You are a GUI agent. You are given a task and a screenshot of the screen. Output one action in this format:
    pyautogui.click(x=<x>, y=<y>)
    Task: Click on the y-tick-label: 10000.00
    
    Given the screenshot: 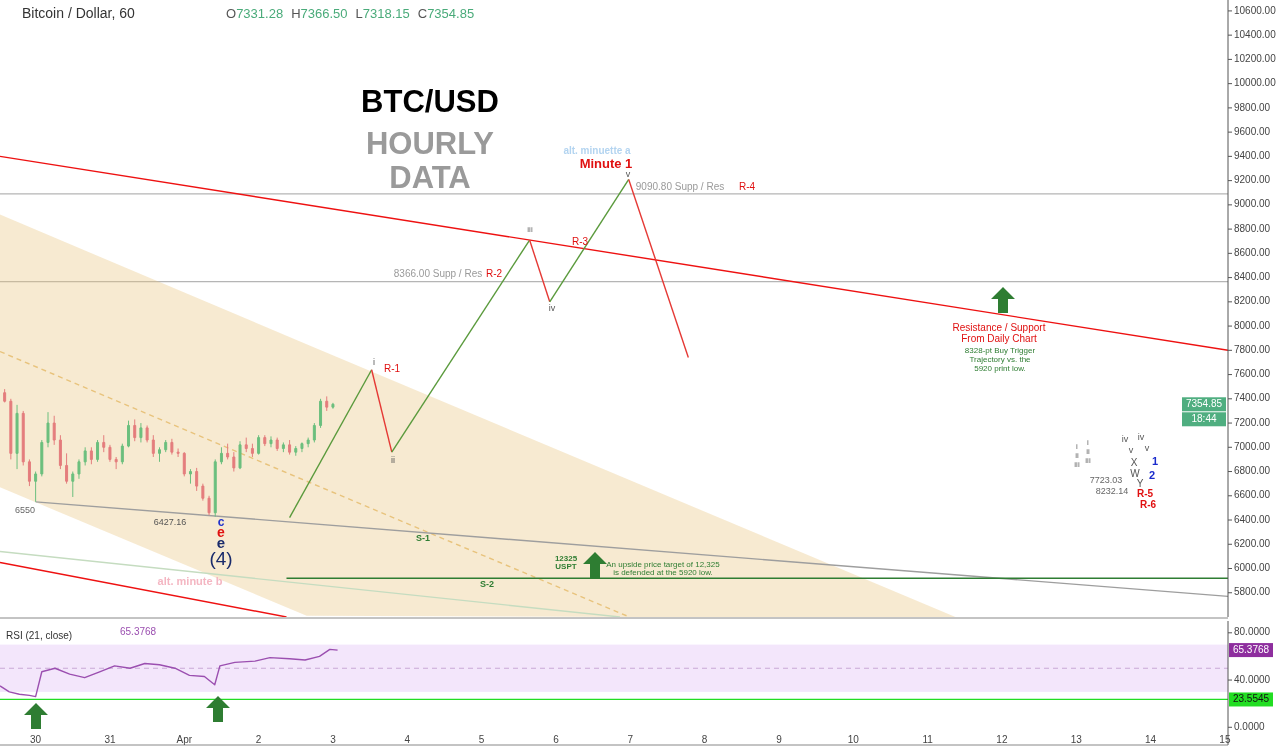 What is the action you would take?
    pyautogui.click(x=1255, y=83)
    